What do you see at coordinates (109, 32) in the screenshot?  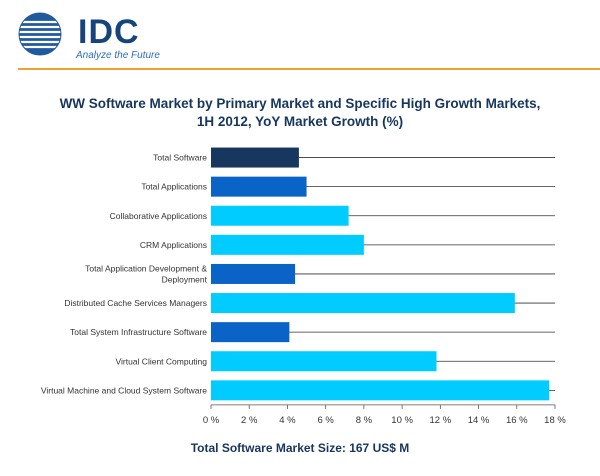 I see `logo-wordmark: IDC` at bounding box center [109, 32].